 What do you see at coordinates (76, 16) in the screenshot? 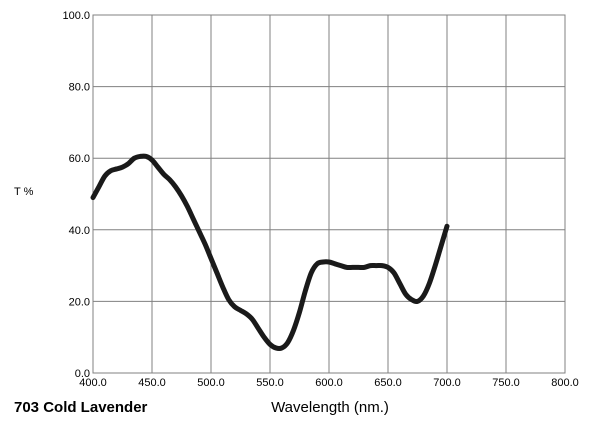
I see `y-tick-label: 100.0` at bounding box center [76, 16].